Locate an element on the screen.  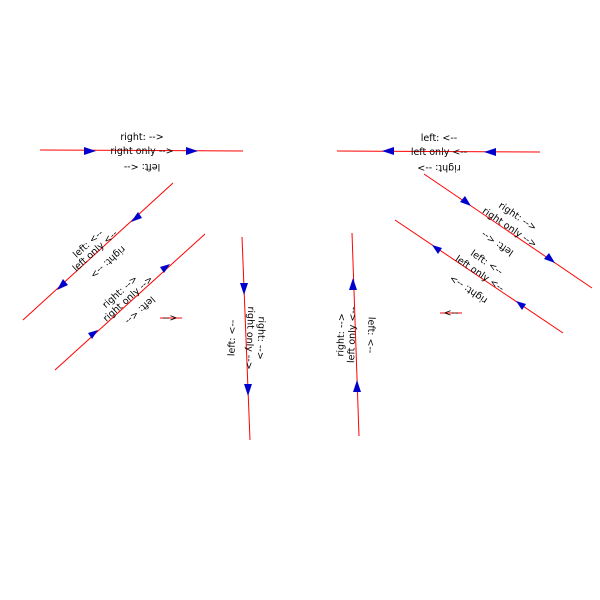
small-segment-left: --> is located at coordinates (171, 318).